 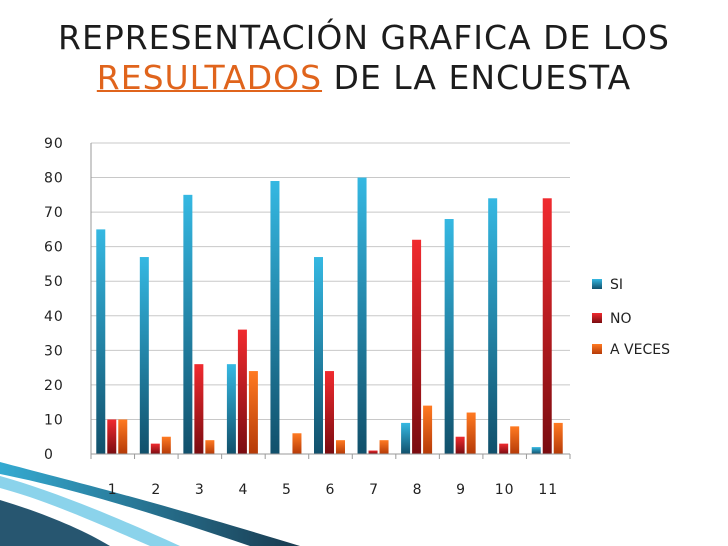 I want to click on decorative-swoosh, so click(x=150, y=504).